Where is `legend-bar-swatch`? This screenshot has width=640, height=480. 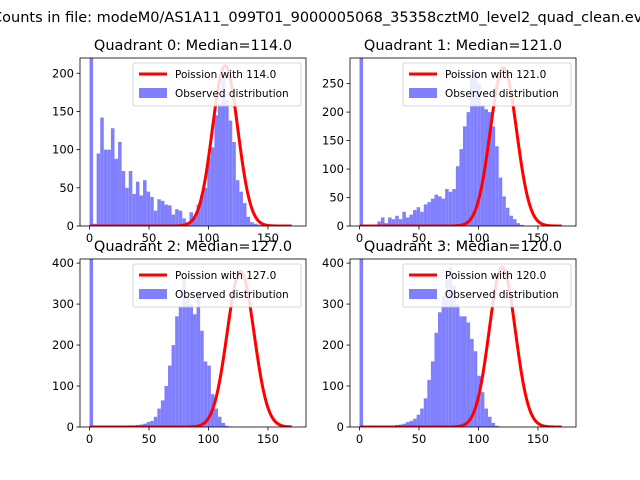 legend-bar-swatch is located at coordinates (423, 93).